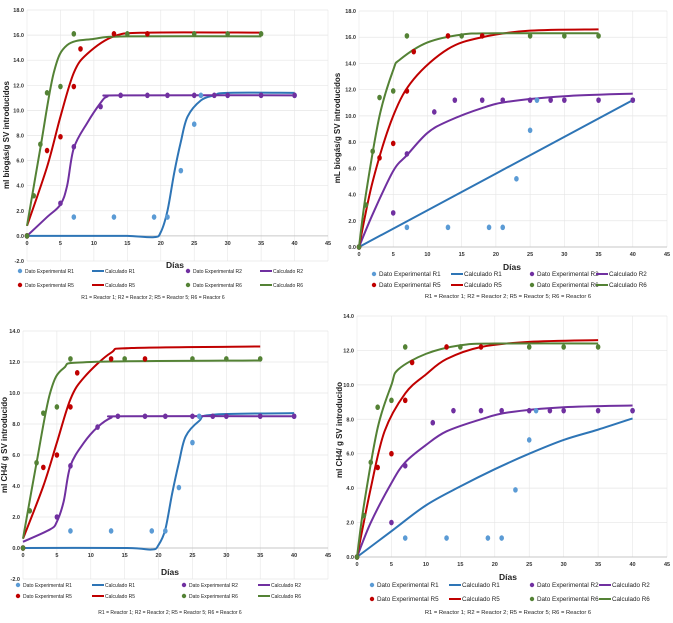  I want to click on legend-label: Calculado R6, so click(628, 285).